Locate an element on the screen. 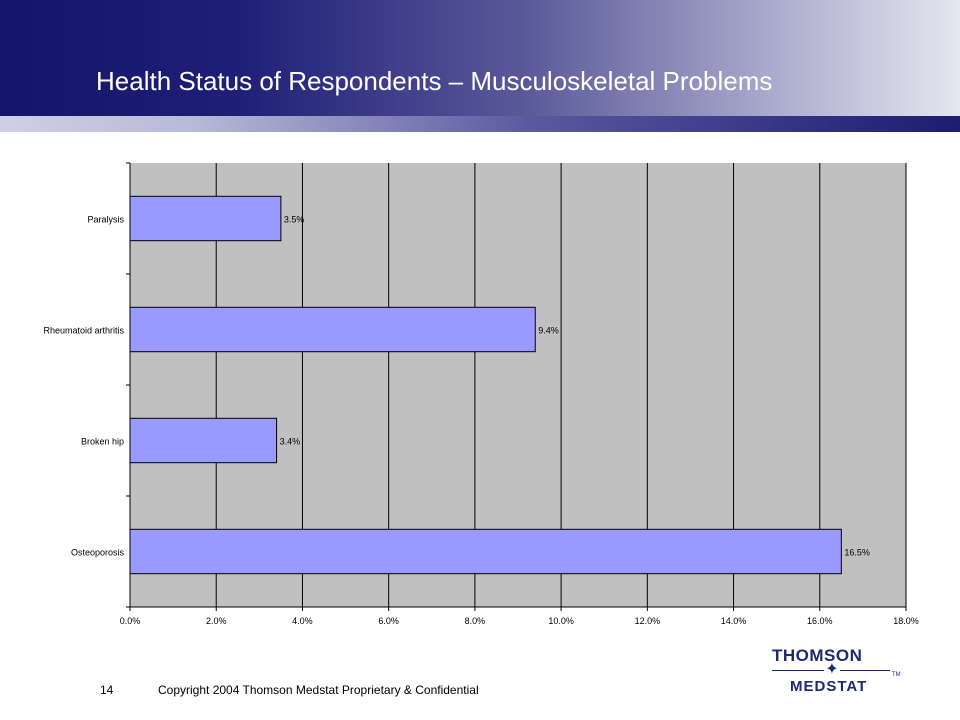 The width and height of the screenshot is (960, 720). data-label: 16.5% is located at coordinates (857, 553).